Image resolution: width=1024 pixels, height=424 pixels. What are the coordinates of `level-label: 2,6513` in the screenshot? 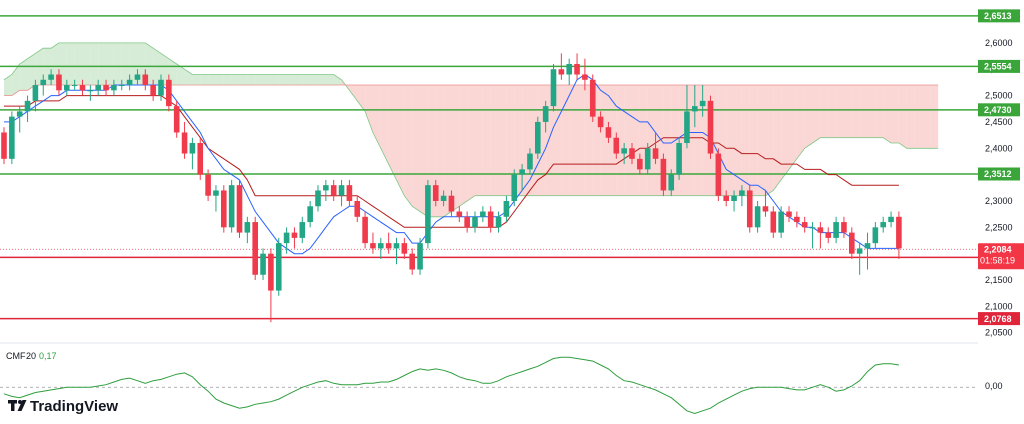 It's located at (998, 16).